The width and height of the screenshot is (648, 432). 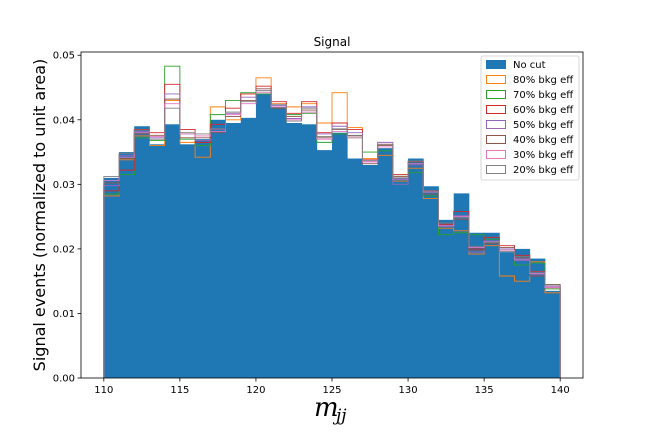 I want to click on y-axis-label: Signal events (normalized to unit area), so click(x=39, y=215).